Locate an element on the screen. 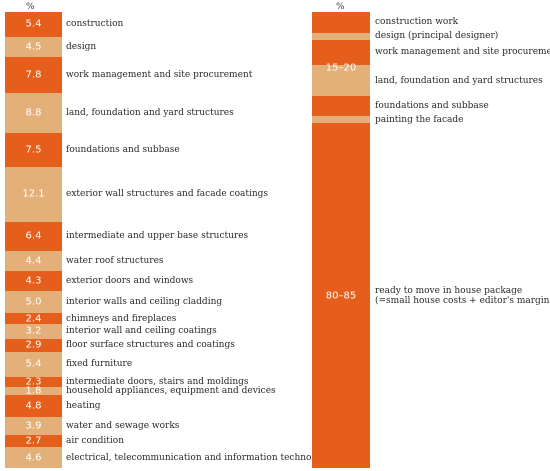 This screenshot has width=550, height=471. segment-value-label: 80–85 is located at coordinates (341, 296).